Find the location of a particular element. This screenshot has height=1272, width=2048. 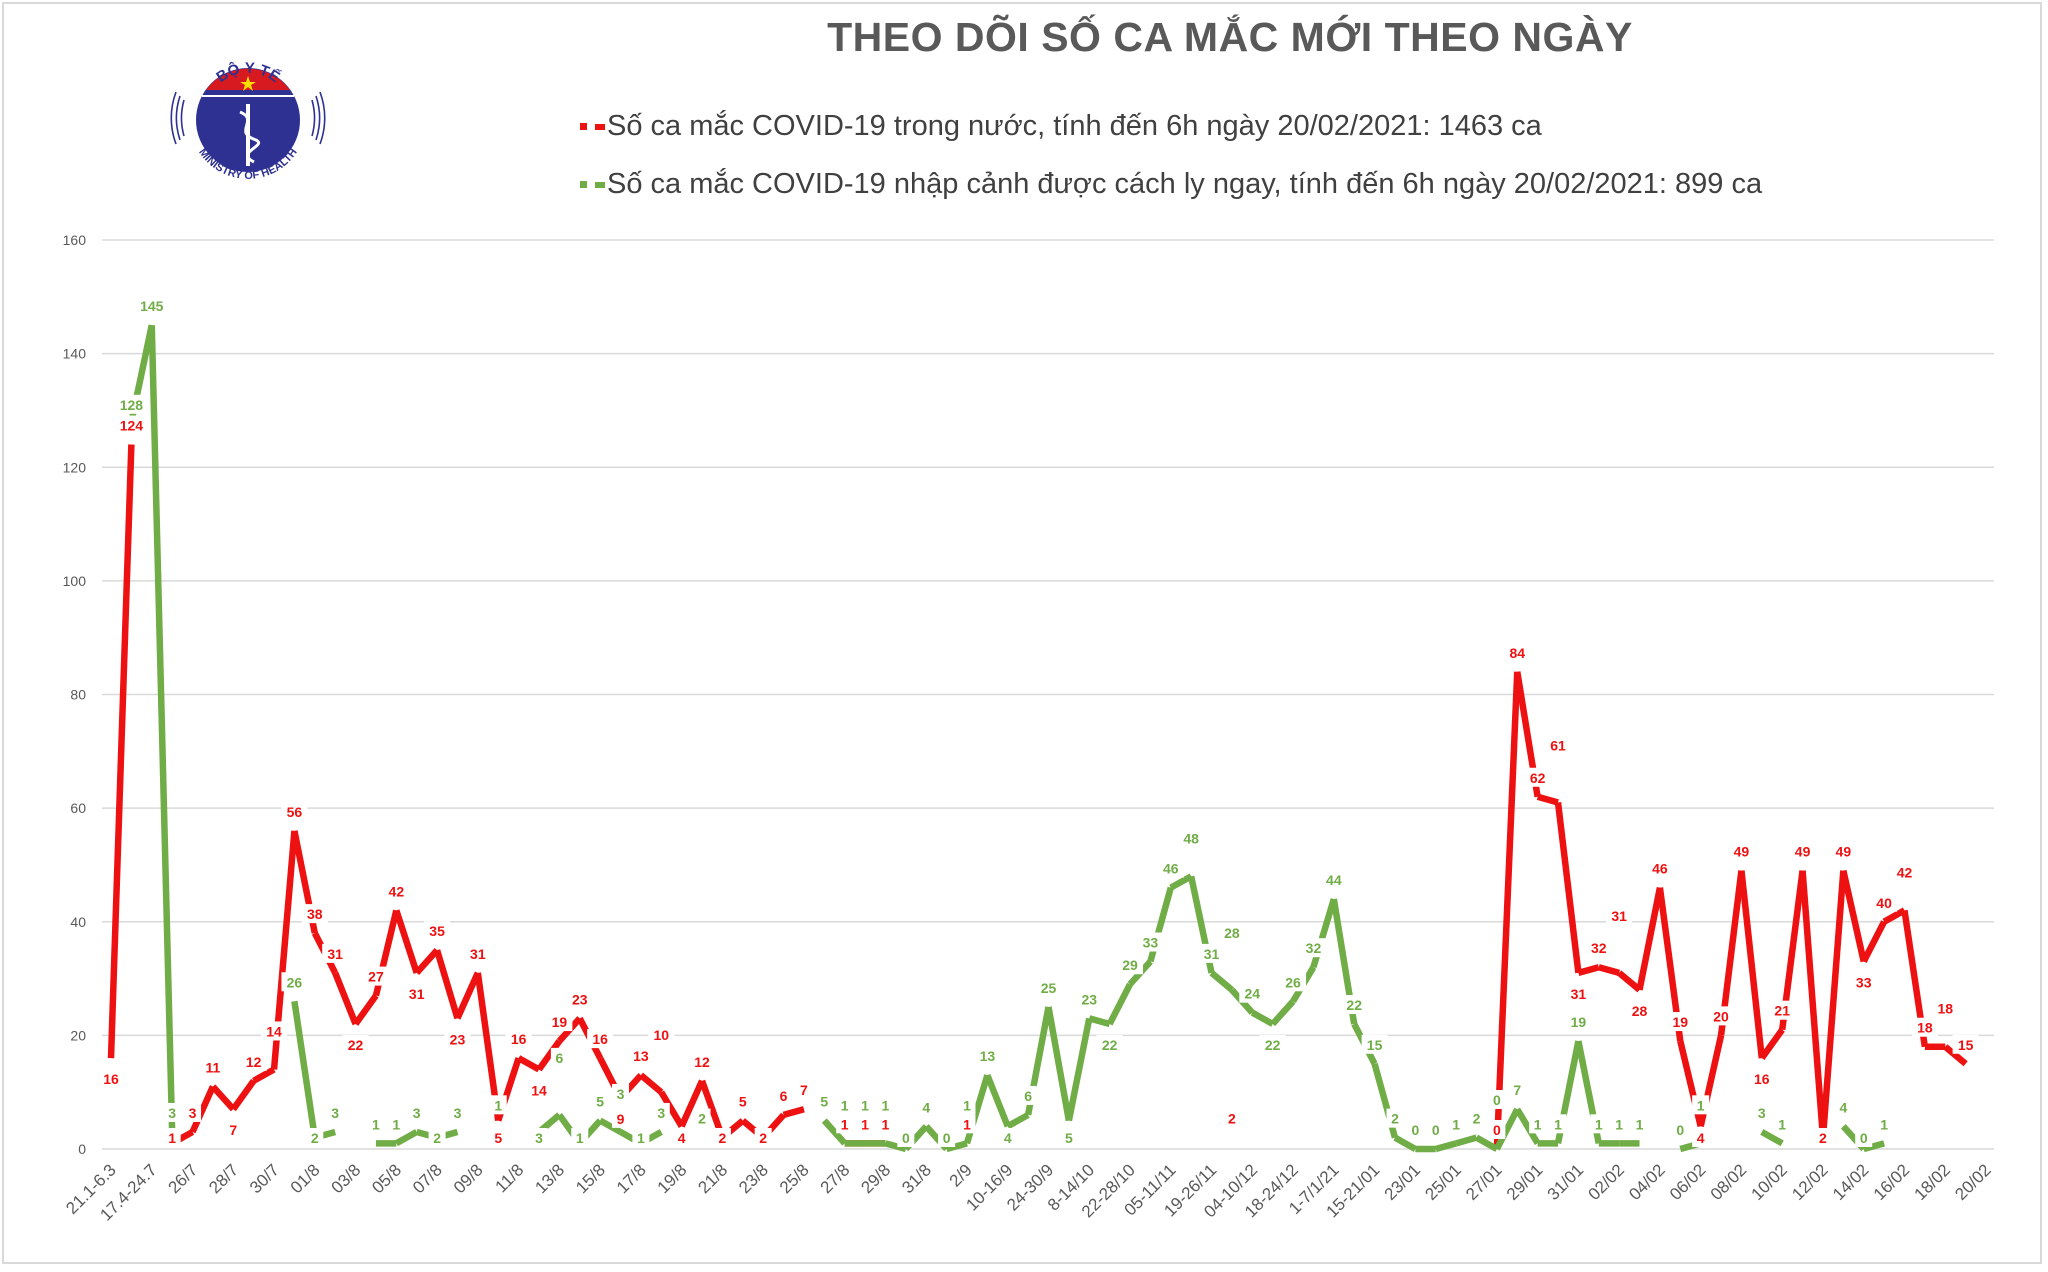

data-label: 6 is located at coordinates (1028, 1096).